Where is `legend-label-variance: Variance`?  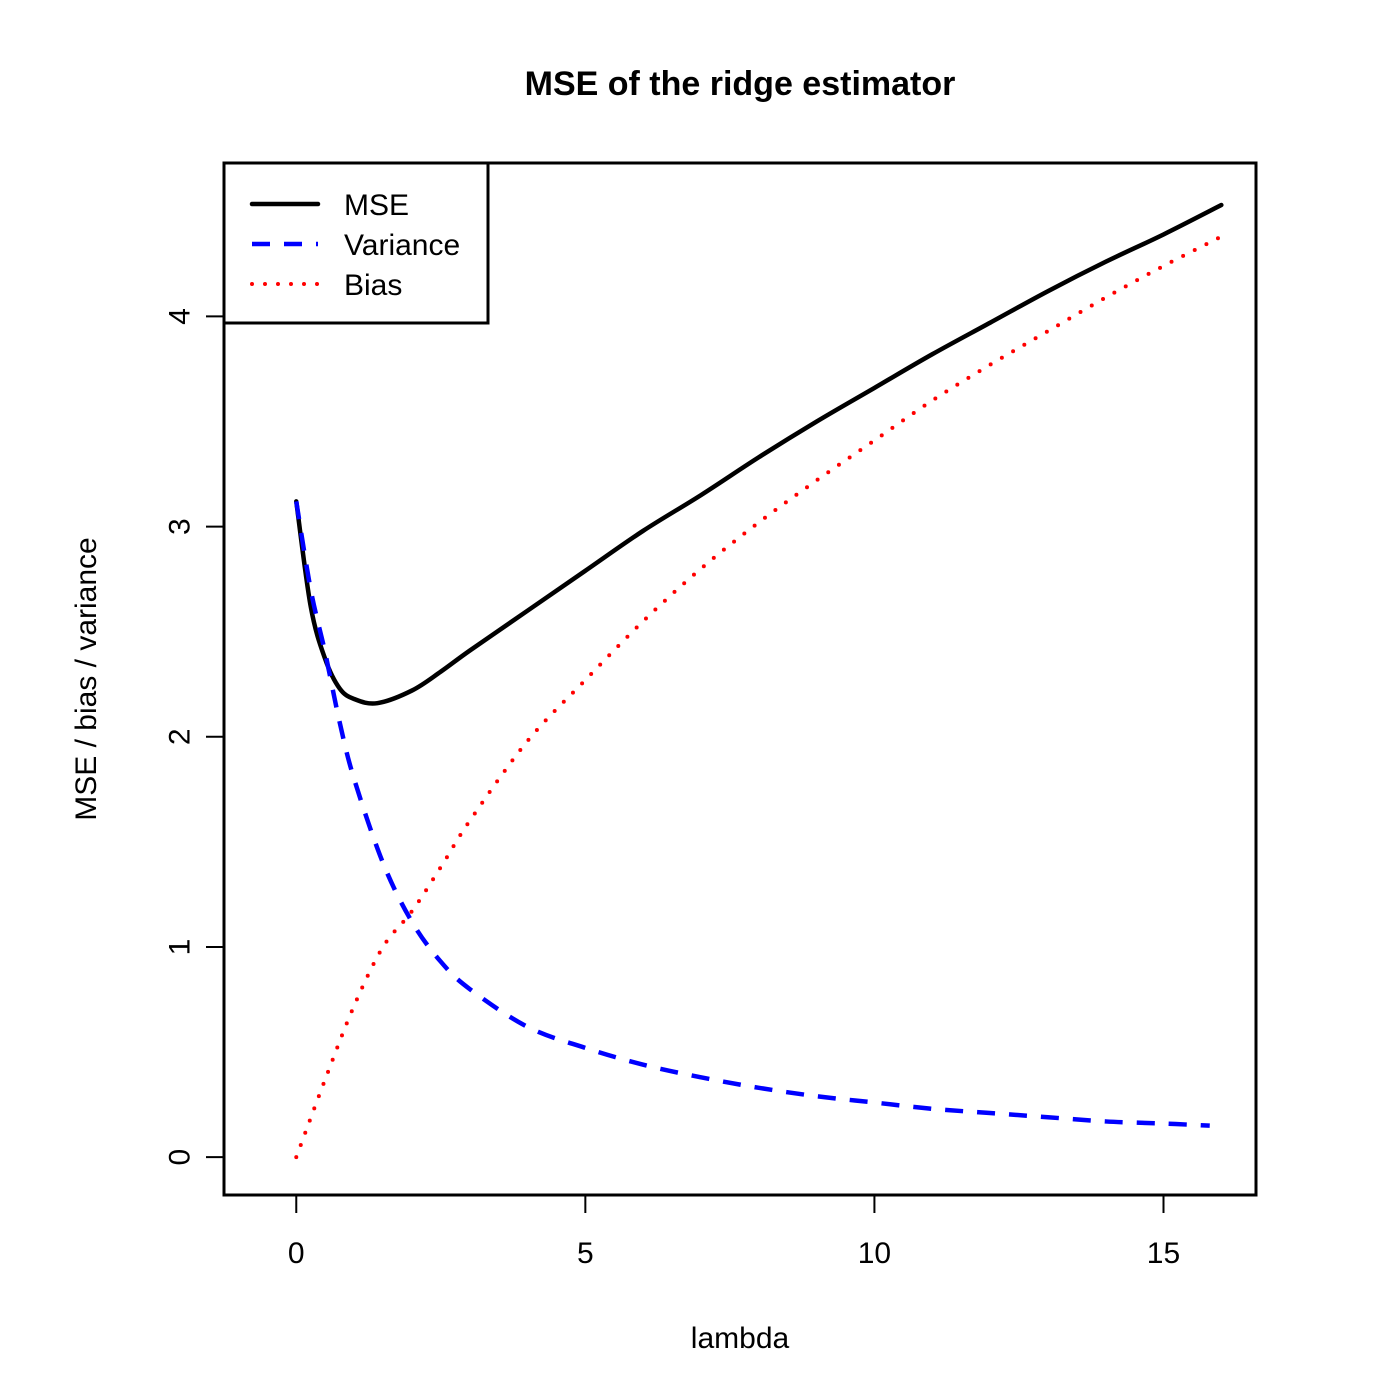
legend-label-variance: Variance is located at coordinates (402, 245).